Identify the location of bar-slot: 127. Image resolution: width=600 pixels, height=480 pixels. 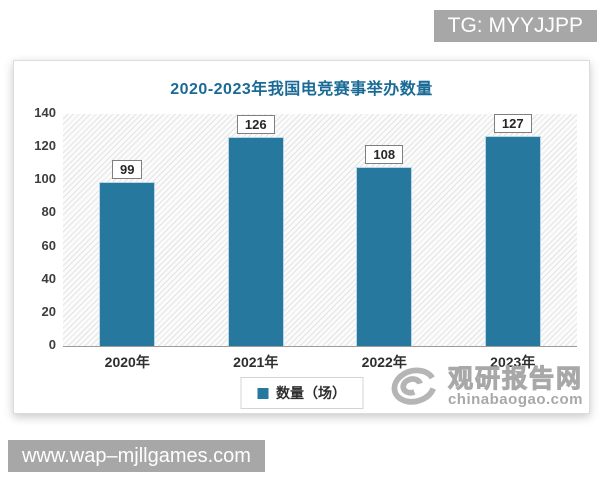
(513, 230).